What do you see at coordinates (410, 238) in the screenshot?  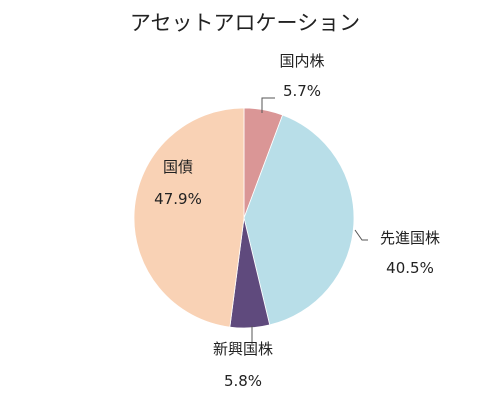 I see `slice-label-2: 先進国株` at bounding box center [410, 238].